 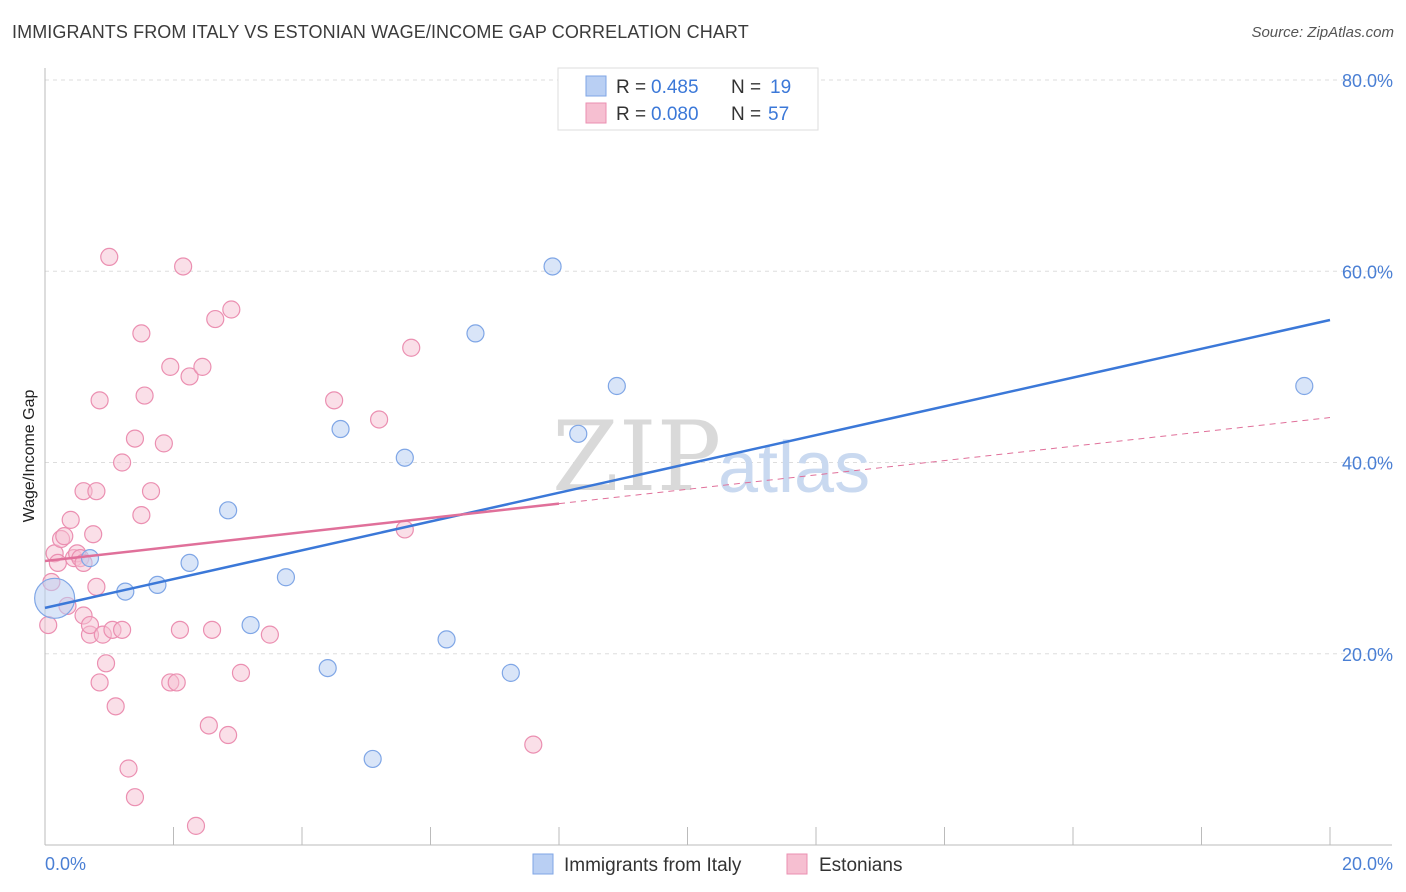 I want to click on x-tick-label-max: 20.0%, so click(x=1367, y=864).